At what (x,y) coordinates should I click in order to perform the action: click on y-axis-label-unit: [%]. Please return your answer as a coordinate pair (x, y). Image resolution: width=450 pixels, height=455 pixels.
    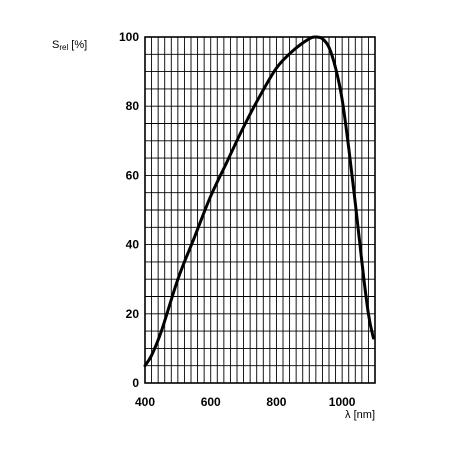
    Looking at the image, I should click on (77, 45).